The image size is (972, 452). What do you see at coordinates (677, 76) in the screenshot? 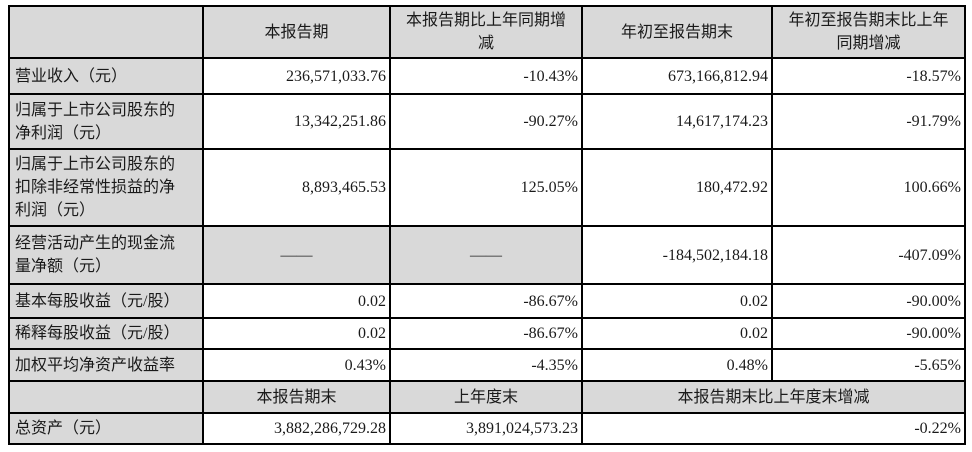
I see `value-cell: 673,166,812.94` at bounding box center [677, 76].